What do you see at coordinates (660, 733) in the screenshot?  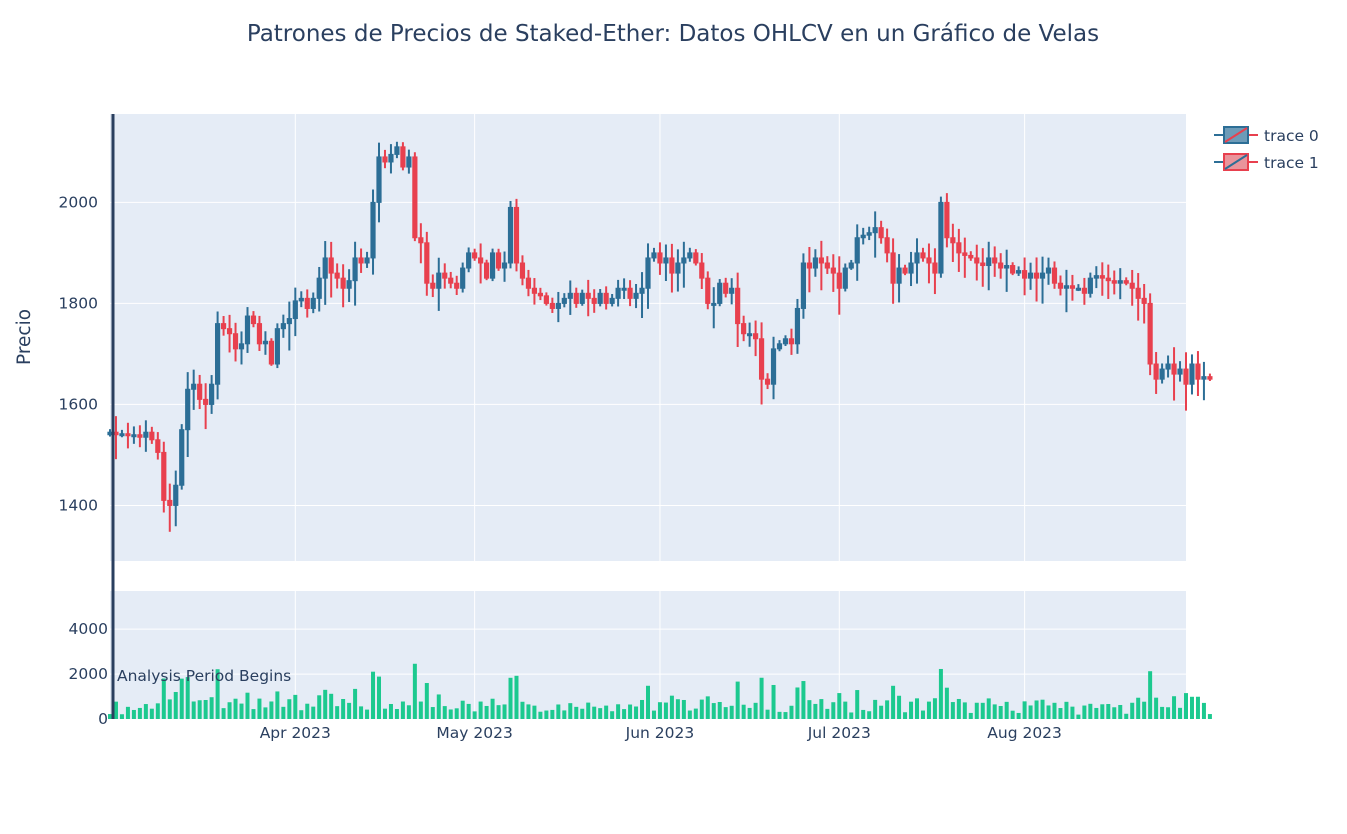 I see `date-tick-label: Jun 2023` at bounding box center [660, 733].